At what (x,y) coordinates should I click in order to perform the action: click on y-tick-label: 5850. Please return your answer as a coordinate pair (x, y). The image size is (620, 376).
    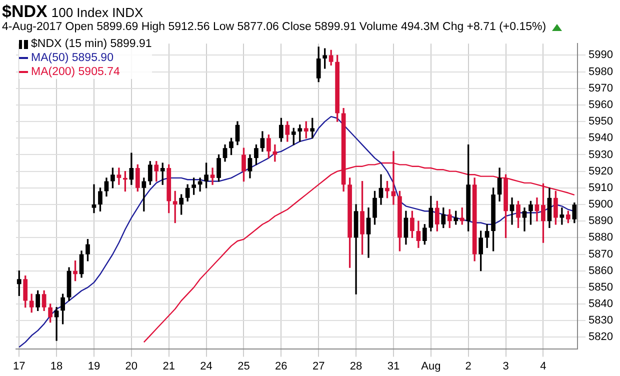
    Looking at the image, I should click on (601, 287).